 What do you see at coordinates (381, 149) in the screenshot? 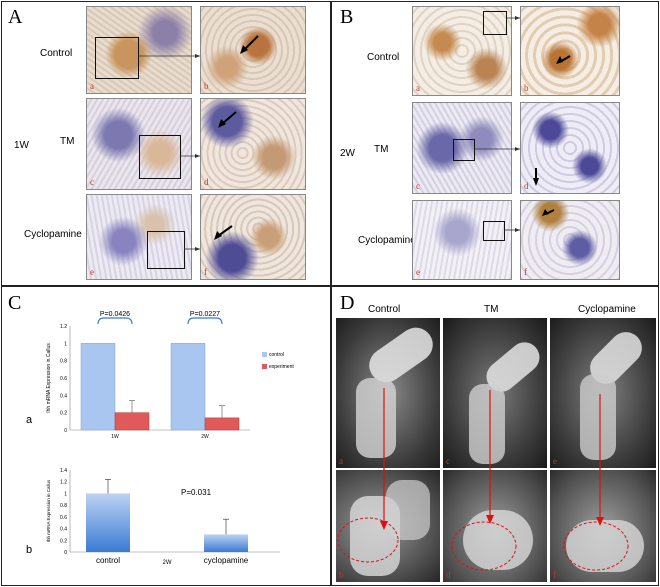
I see `panel-b-row-label-tm: TM` at bounding box center [381, 149].